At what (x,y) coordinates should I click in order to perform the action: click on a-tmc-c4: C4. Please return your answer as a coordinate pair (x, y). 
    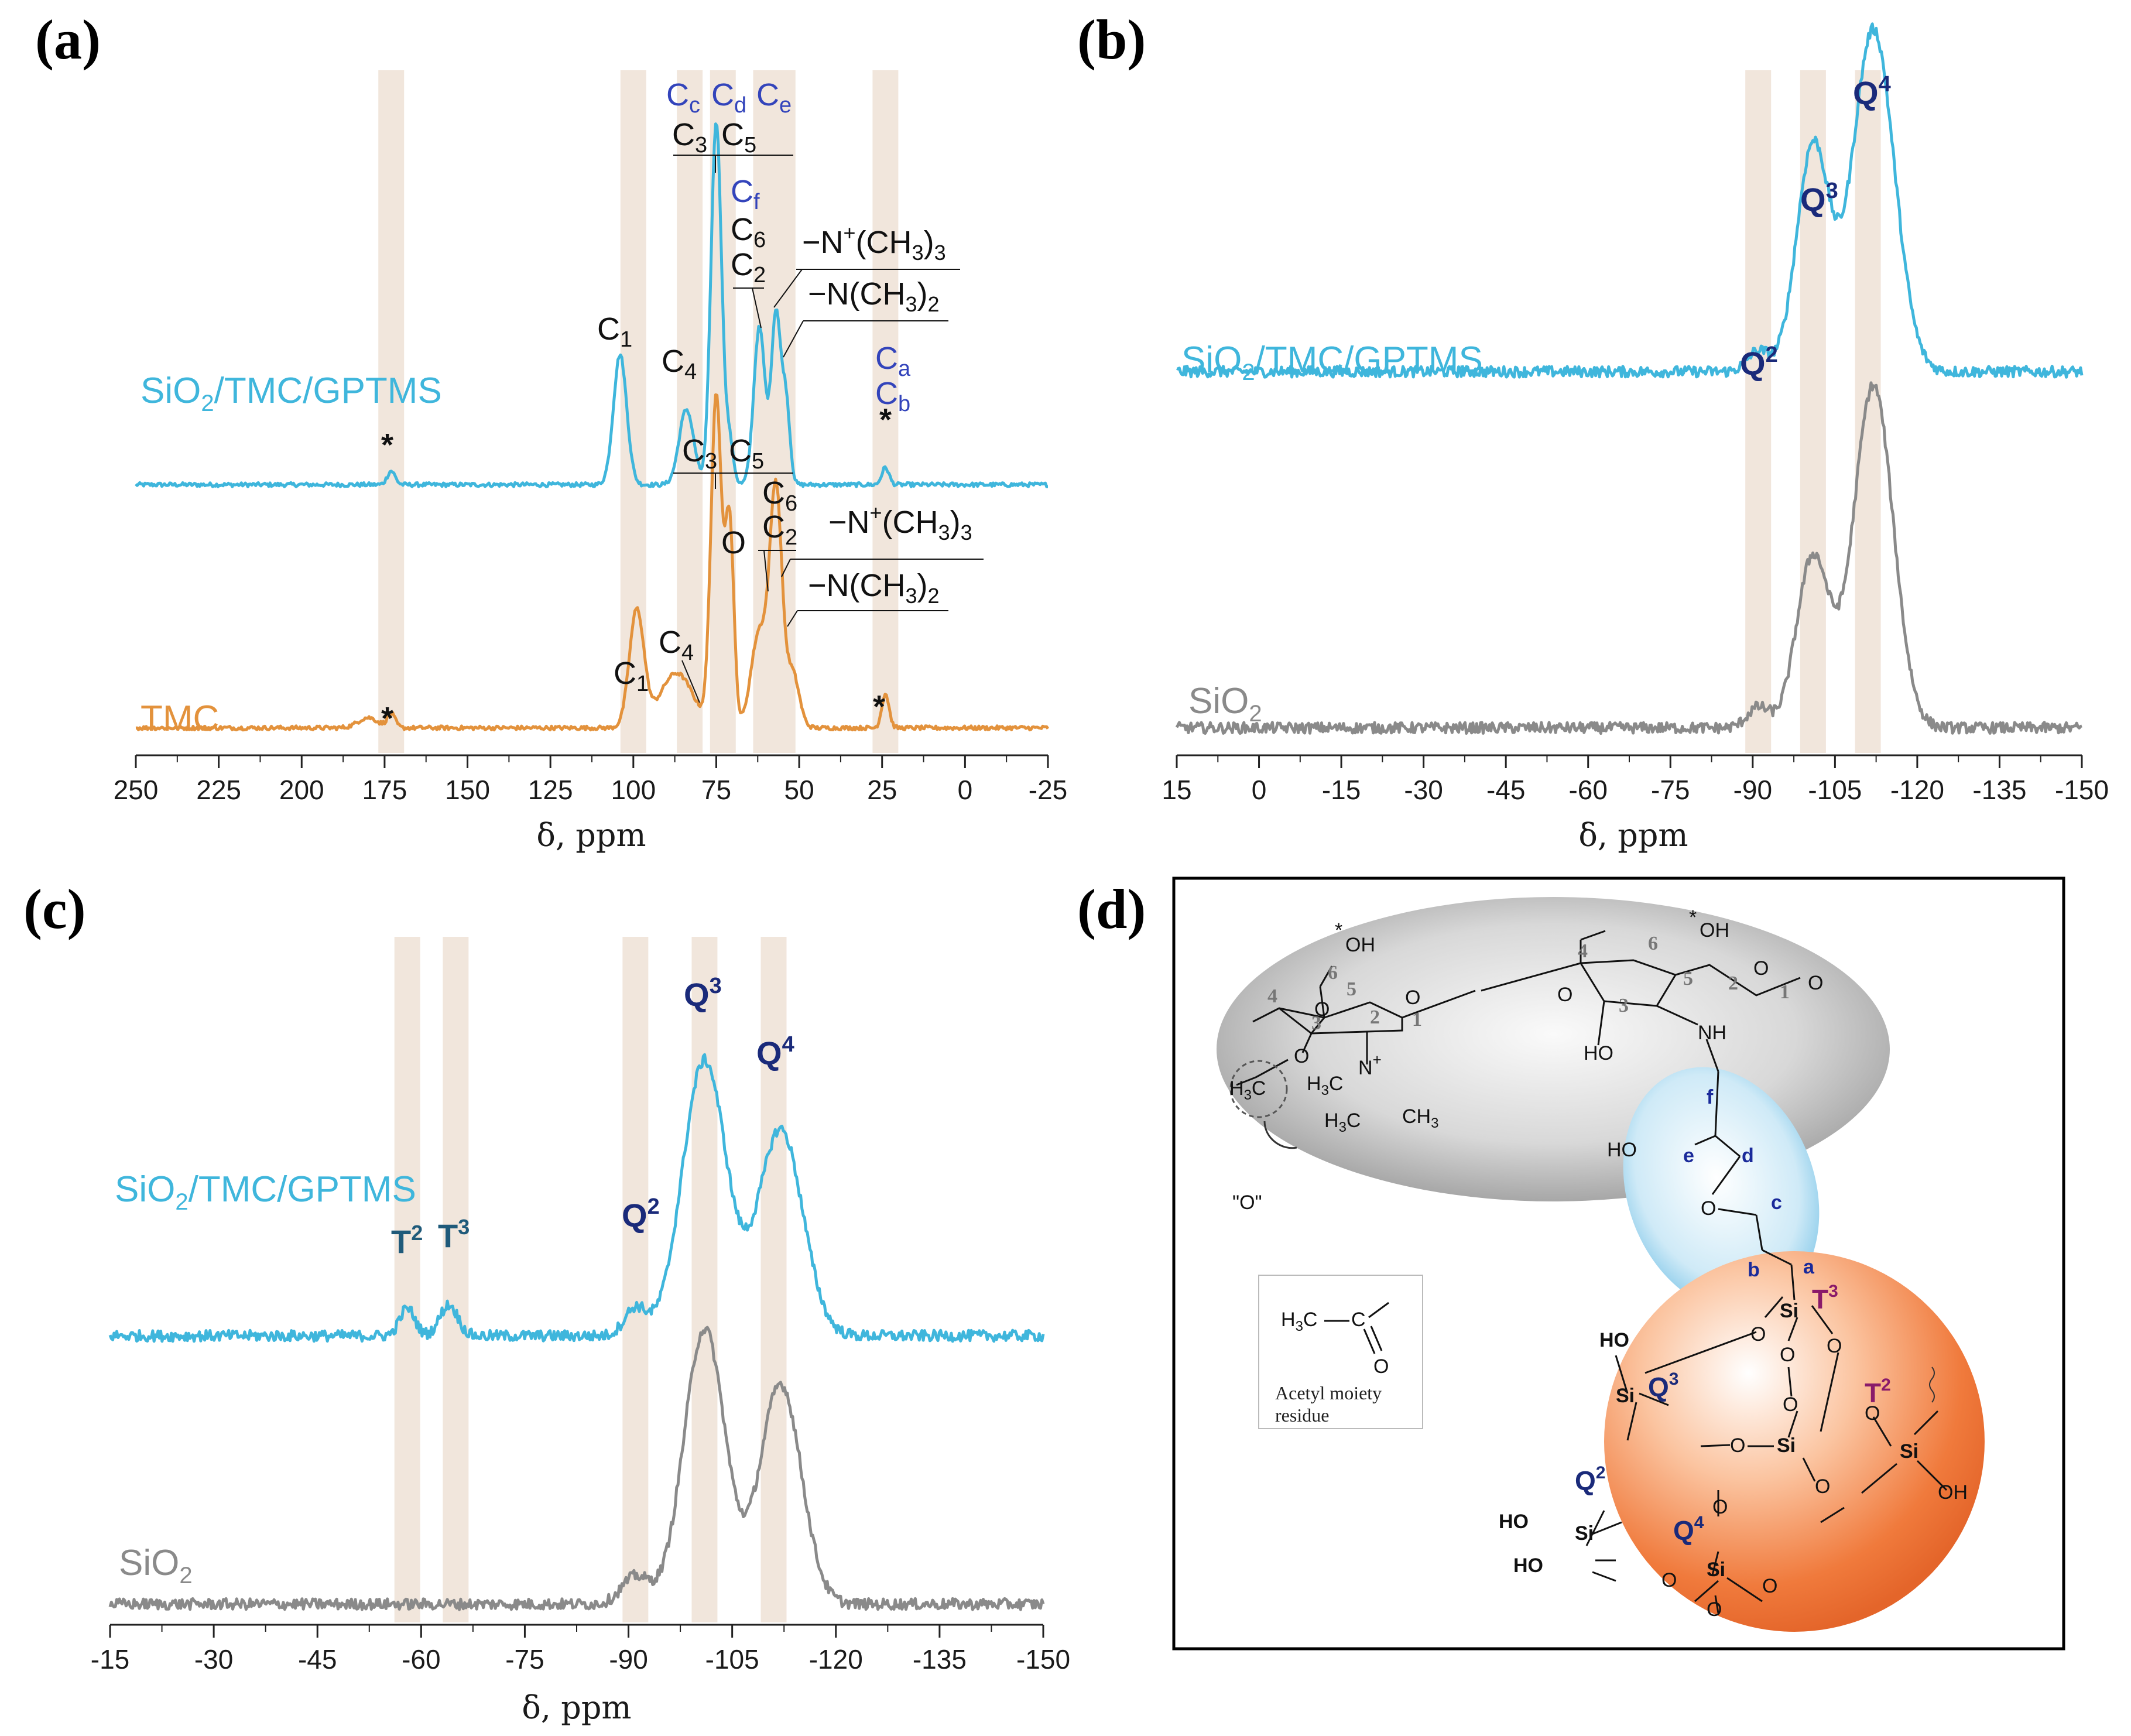
    Looking at the image, I should click on (676, 645).